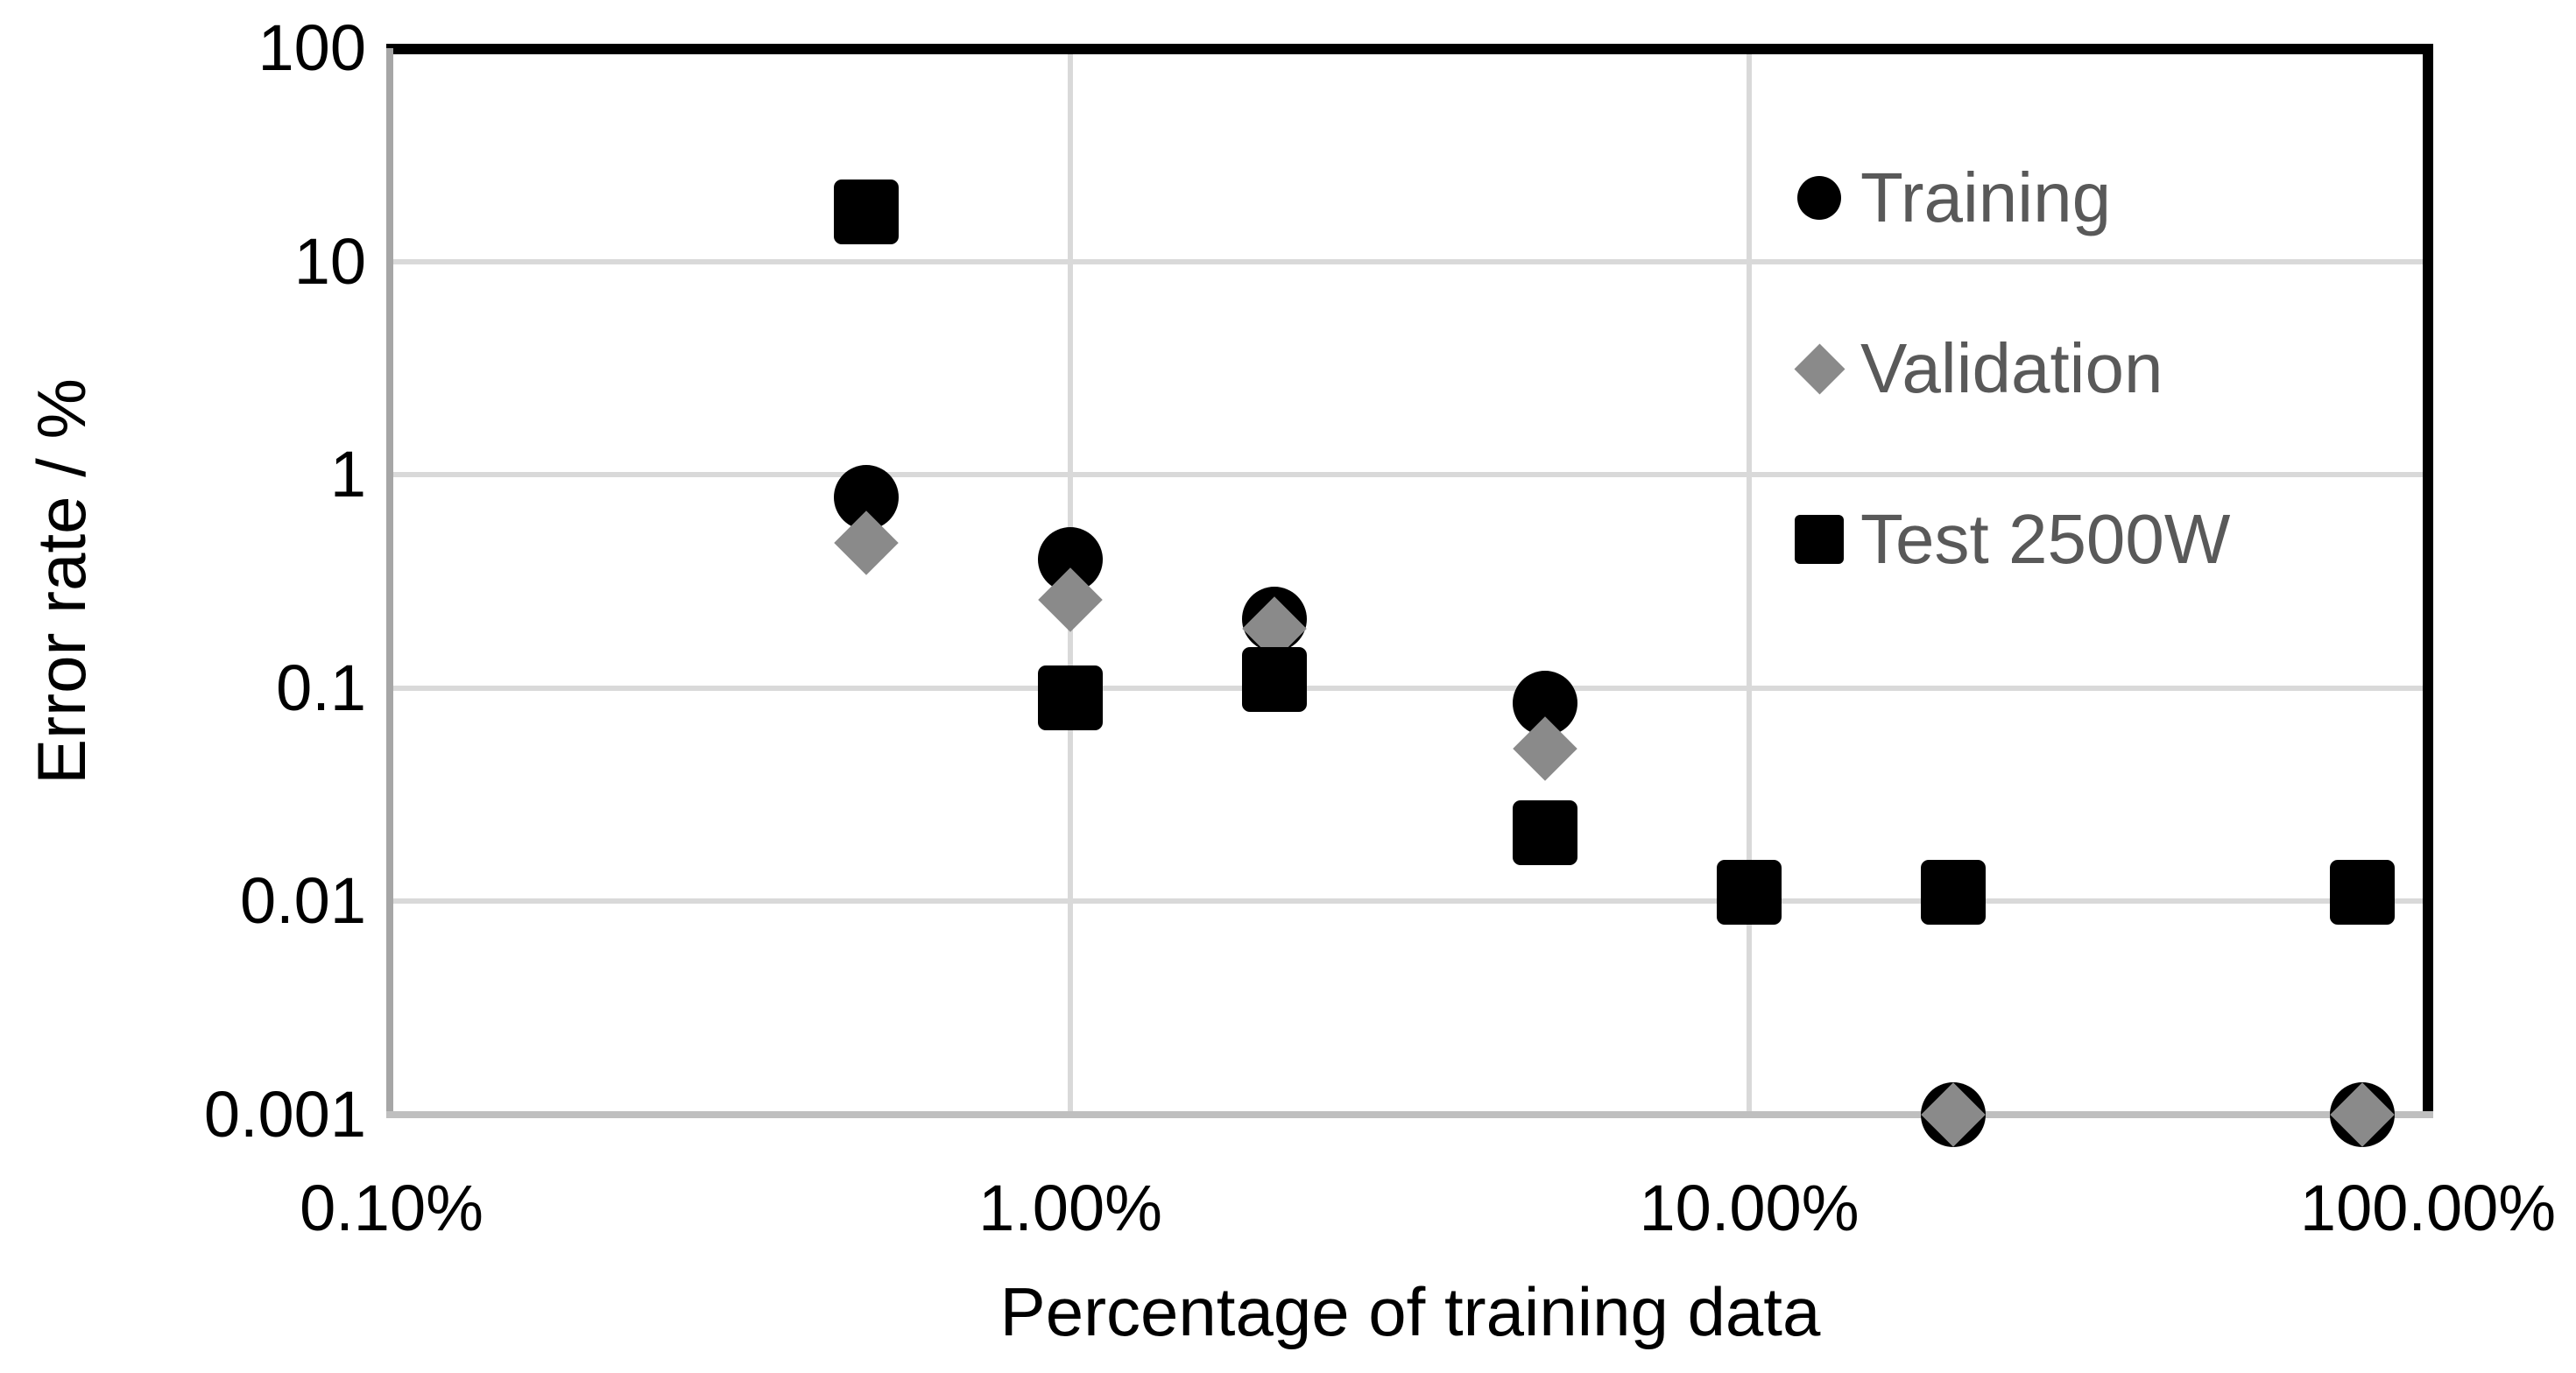 The width and height of the screenshot is (2576, 1373). I want to click on legend-item-validation: Validation, so click(2012, 369).